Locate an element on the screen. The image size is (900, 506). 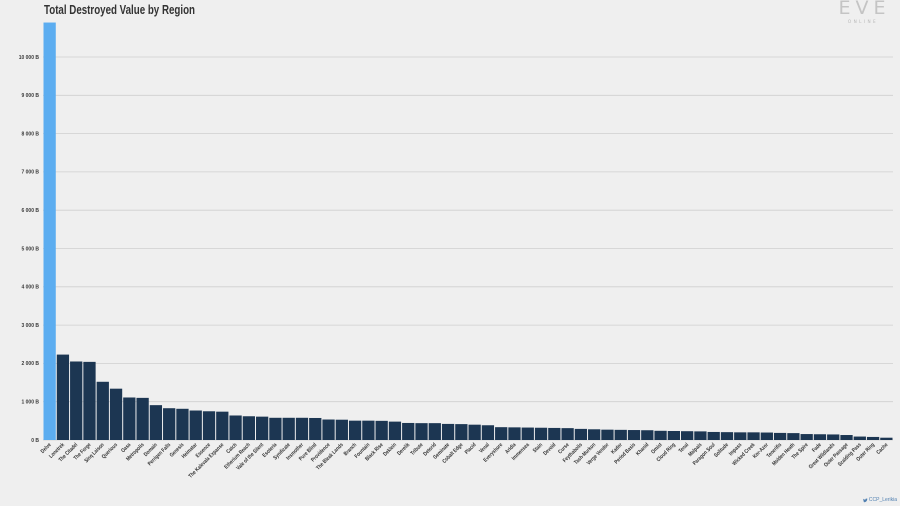
x-tick-label-cache: Cache is located at coordinates (882, 449).